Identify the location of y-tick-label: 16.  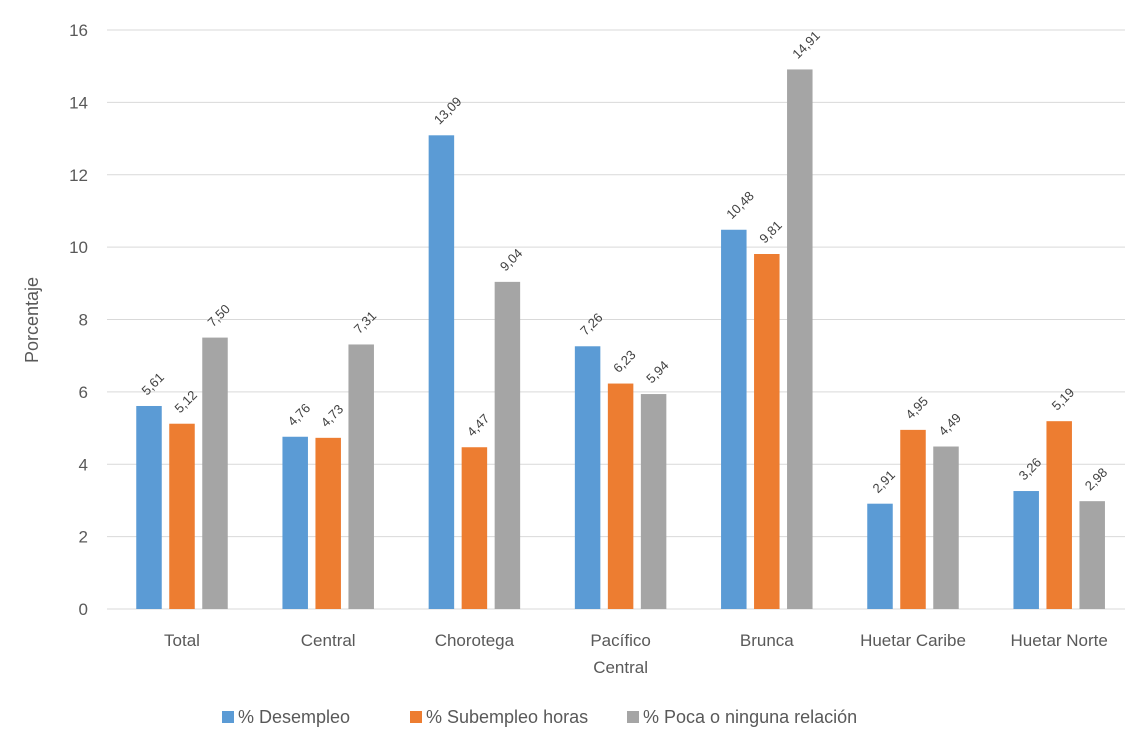
(78, 30).